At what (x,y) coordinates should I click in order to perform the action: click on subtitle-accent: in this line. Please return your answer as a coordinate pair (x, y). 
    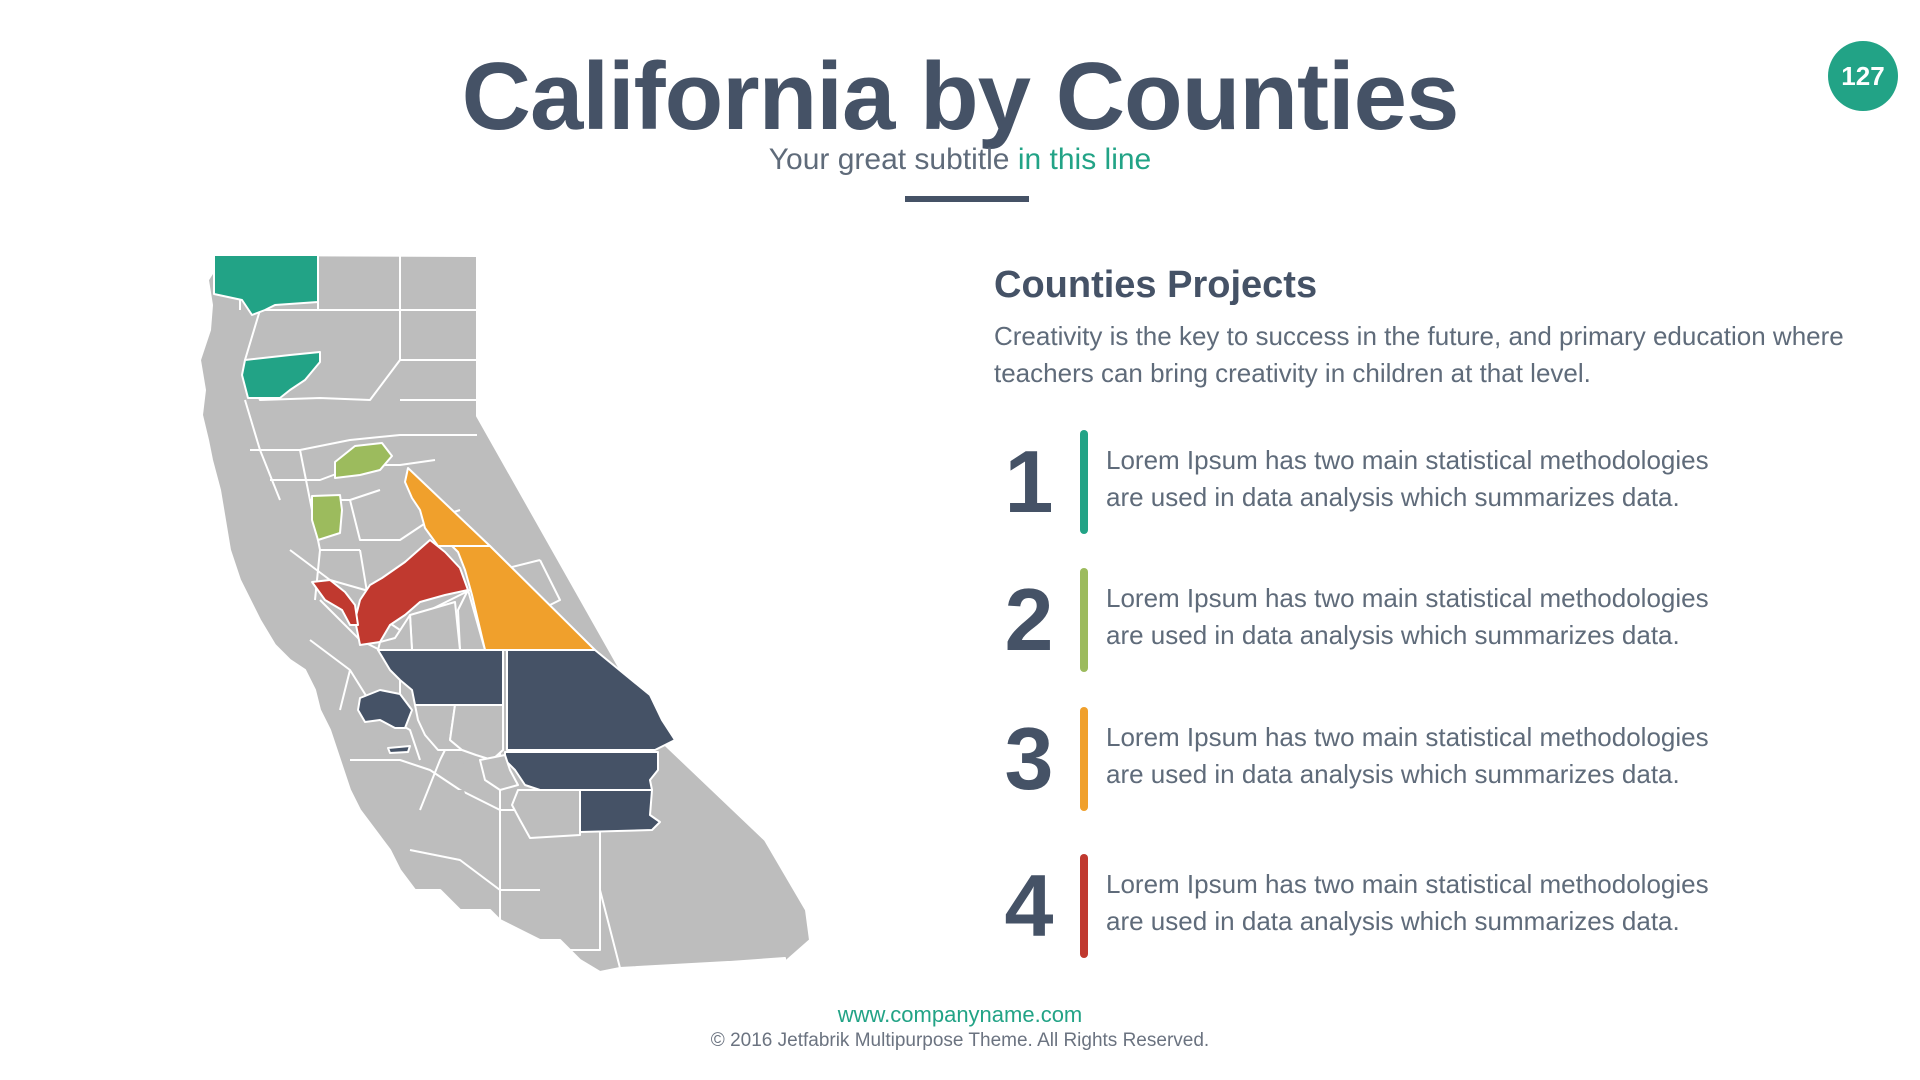
    Looking at the image, I should click on (1084, 159).